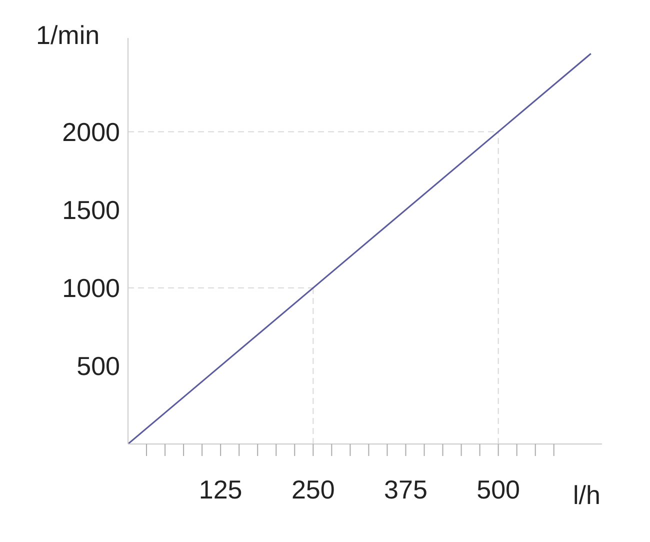 The height and width of the screenshot is (542, 650). What do you see at coordinates (498, 489) in the screenshot?
I see `x-tick-label: 500` at bounding box center [498, 489].